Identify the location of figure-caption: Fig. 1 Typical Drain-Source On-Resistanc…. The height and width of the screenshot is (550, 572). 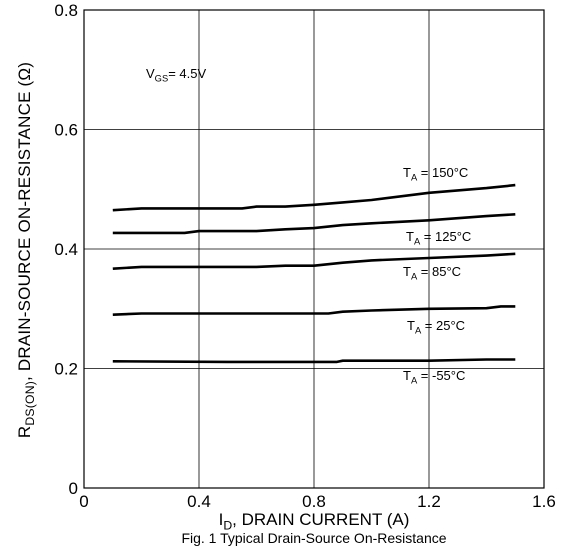
(314, 538).